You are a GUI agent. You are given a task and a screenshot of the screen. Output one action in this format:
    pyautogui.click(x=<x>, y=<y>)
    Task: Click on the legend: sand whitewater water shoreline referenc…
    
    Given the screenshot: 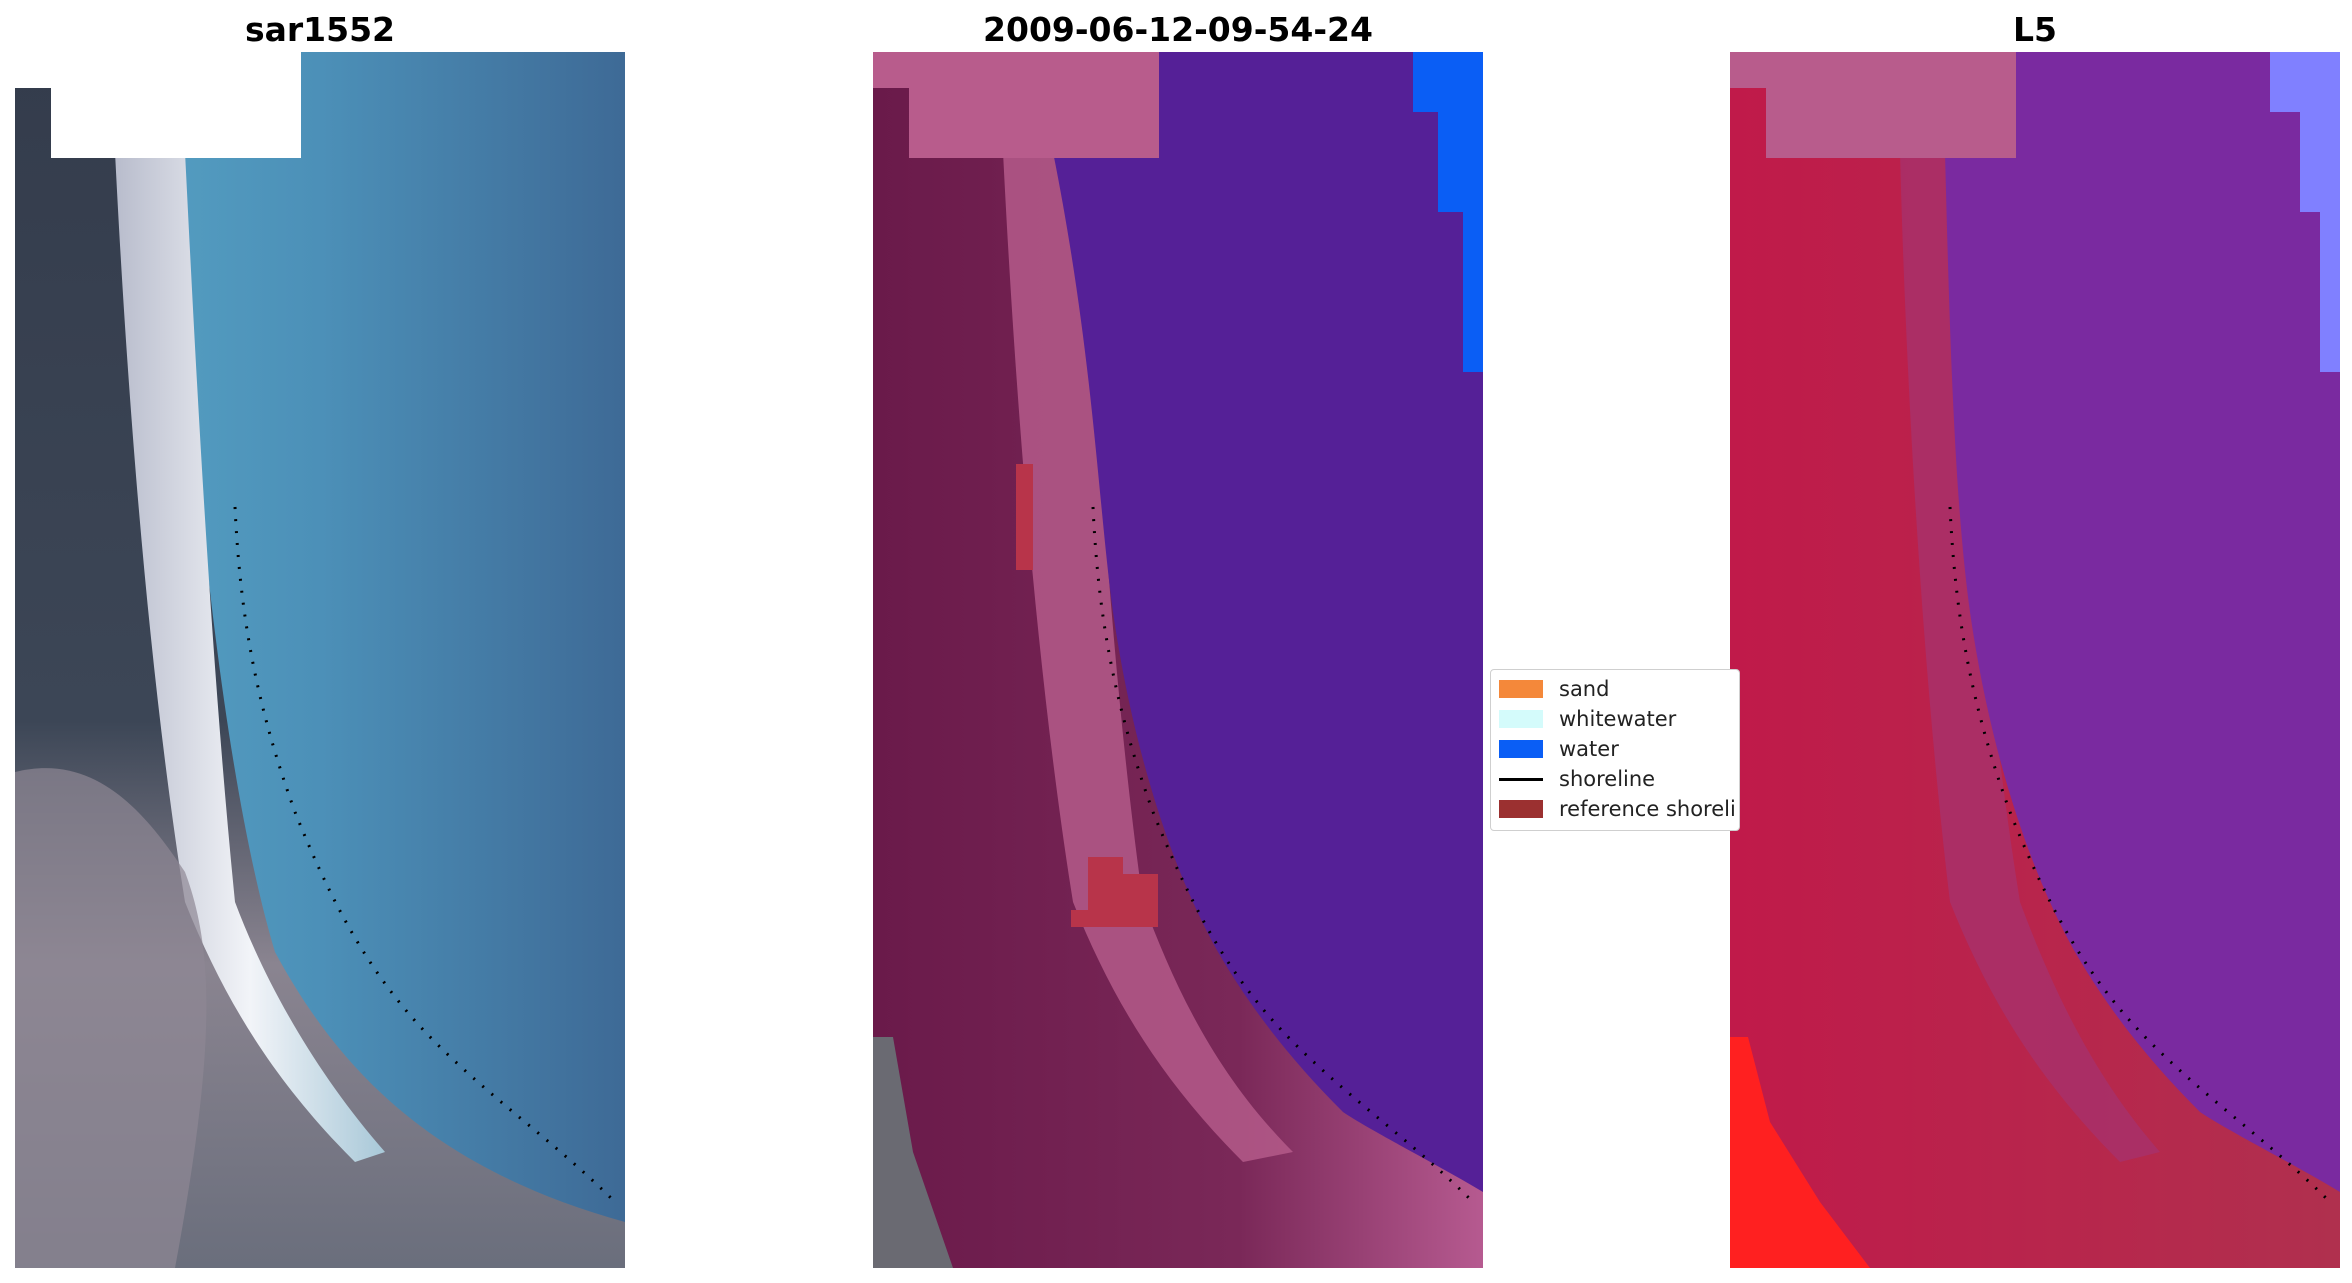 What is the action you would take?
    pyautogui.click(x=1615, y=750)
    